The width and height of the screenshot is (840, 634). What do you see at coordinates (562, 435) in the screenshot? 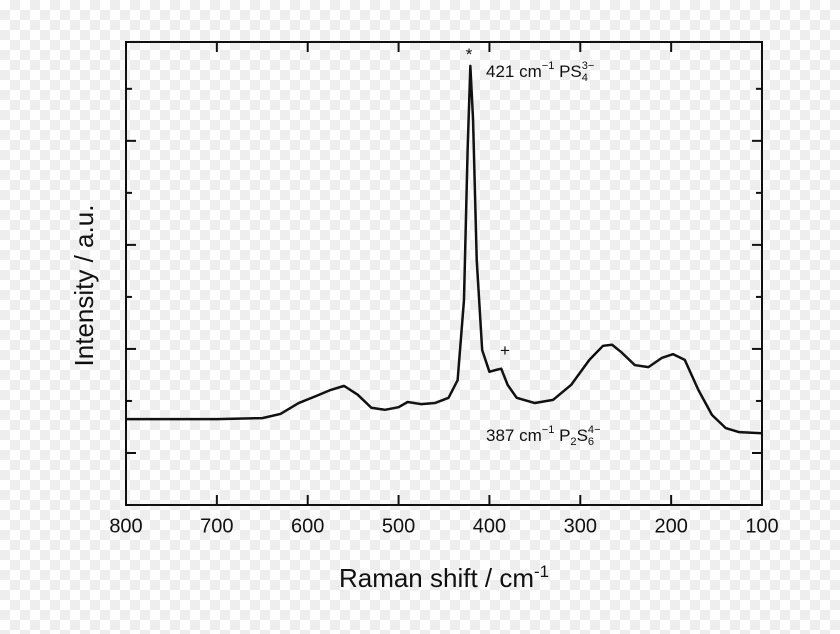
I see `text-part: P` at bounding box center [562, 435].